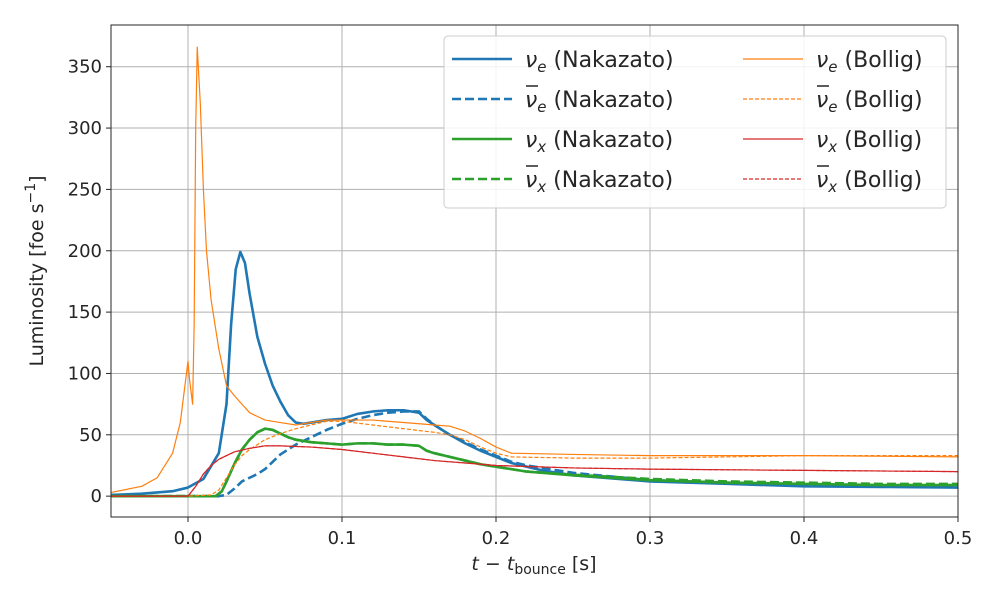  Describe the element at coordinates (534, 471) in the screenshot. I see `series-line--x-bollig-bar-dashed` at that location.